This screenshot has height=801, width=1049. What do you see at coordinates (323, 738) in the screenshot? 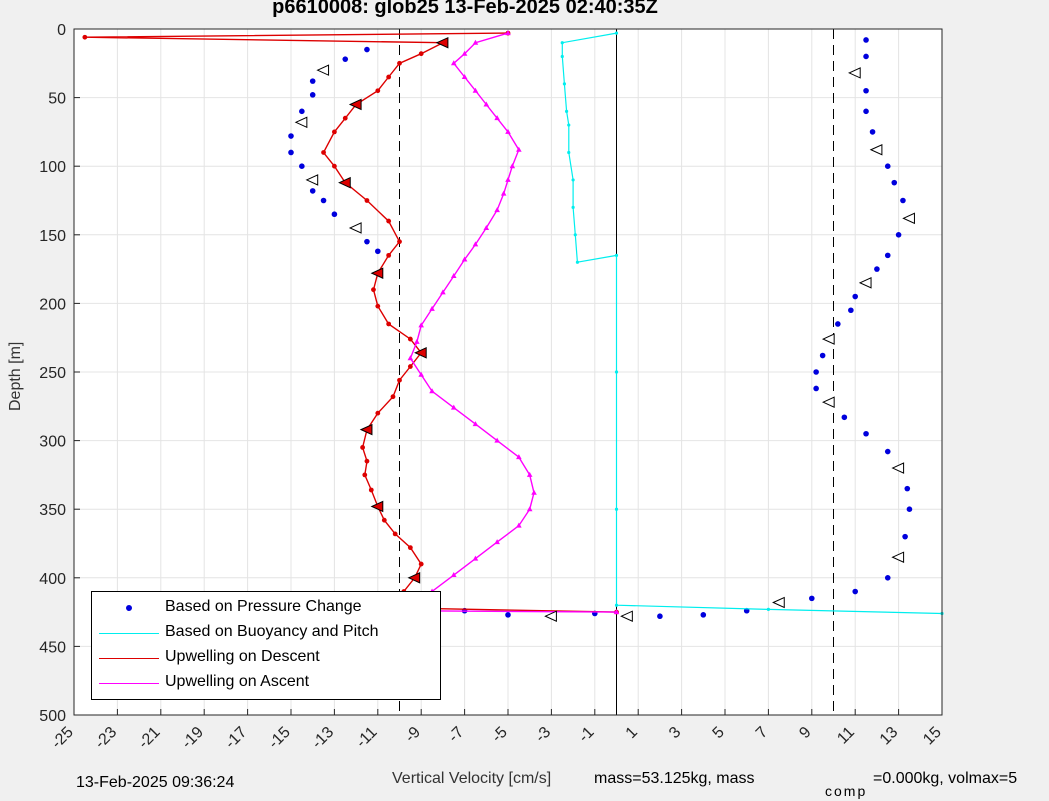
I see `x-tick-label: -13` at bounding box center [323, 738].